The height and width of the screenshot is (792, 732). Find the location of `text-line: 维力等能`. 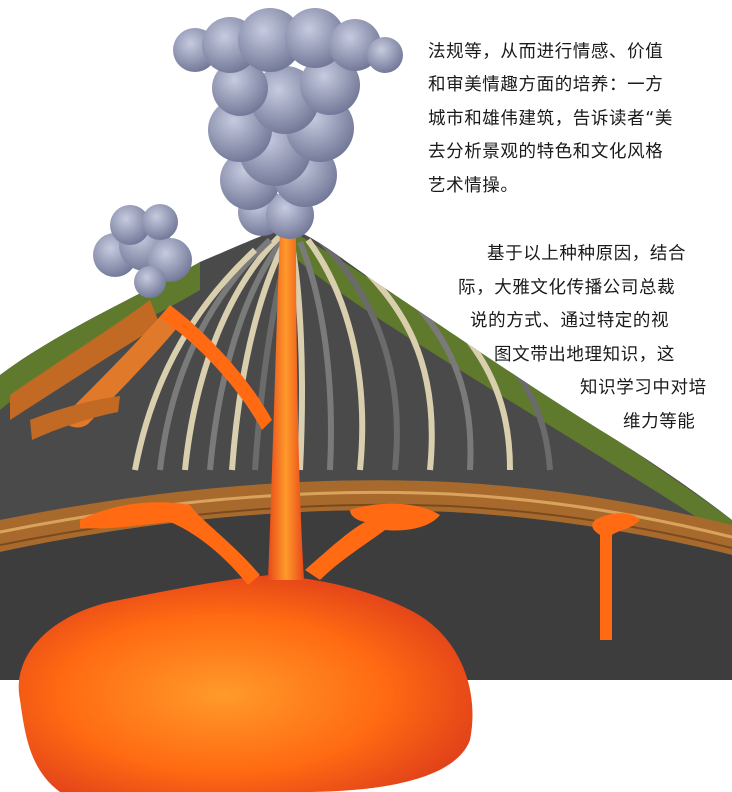

text-line: 维力等能 is located at coordinates (659, 421).